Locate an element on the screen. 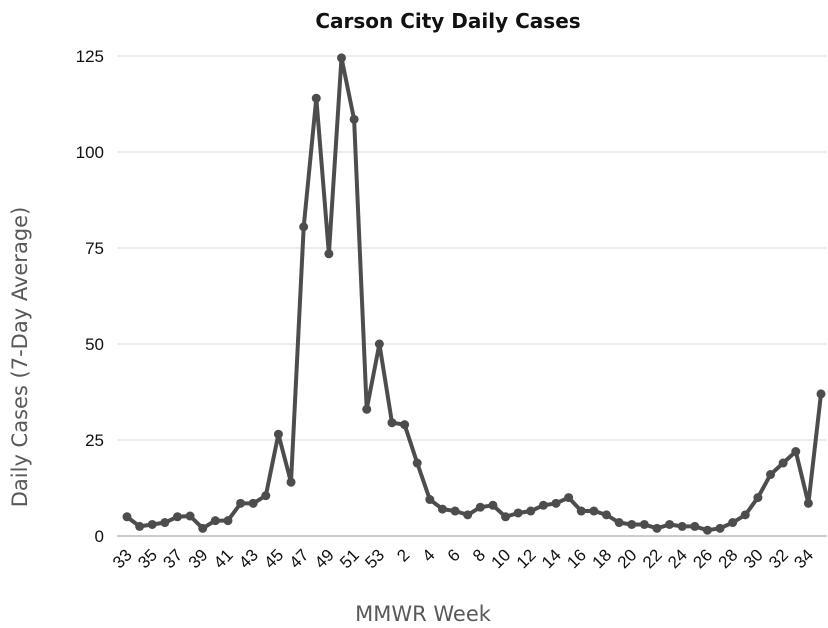 The height and width of the screenshot is (628, 828). x-tick-label: 37 is located at coordinates (172, 558).